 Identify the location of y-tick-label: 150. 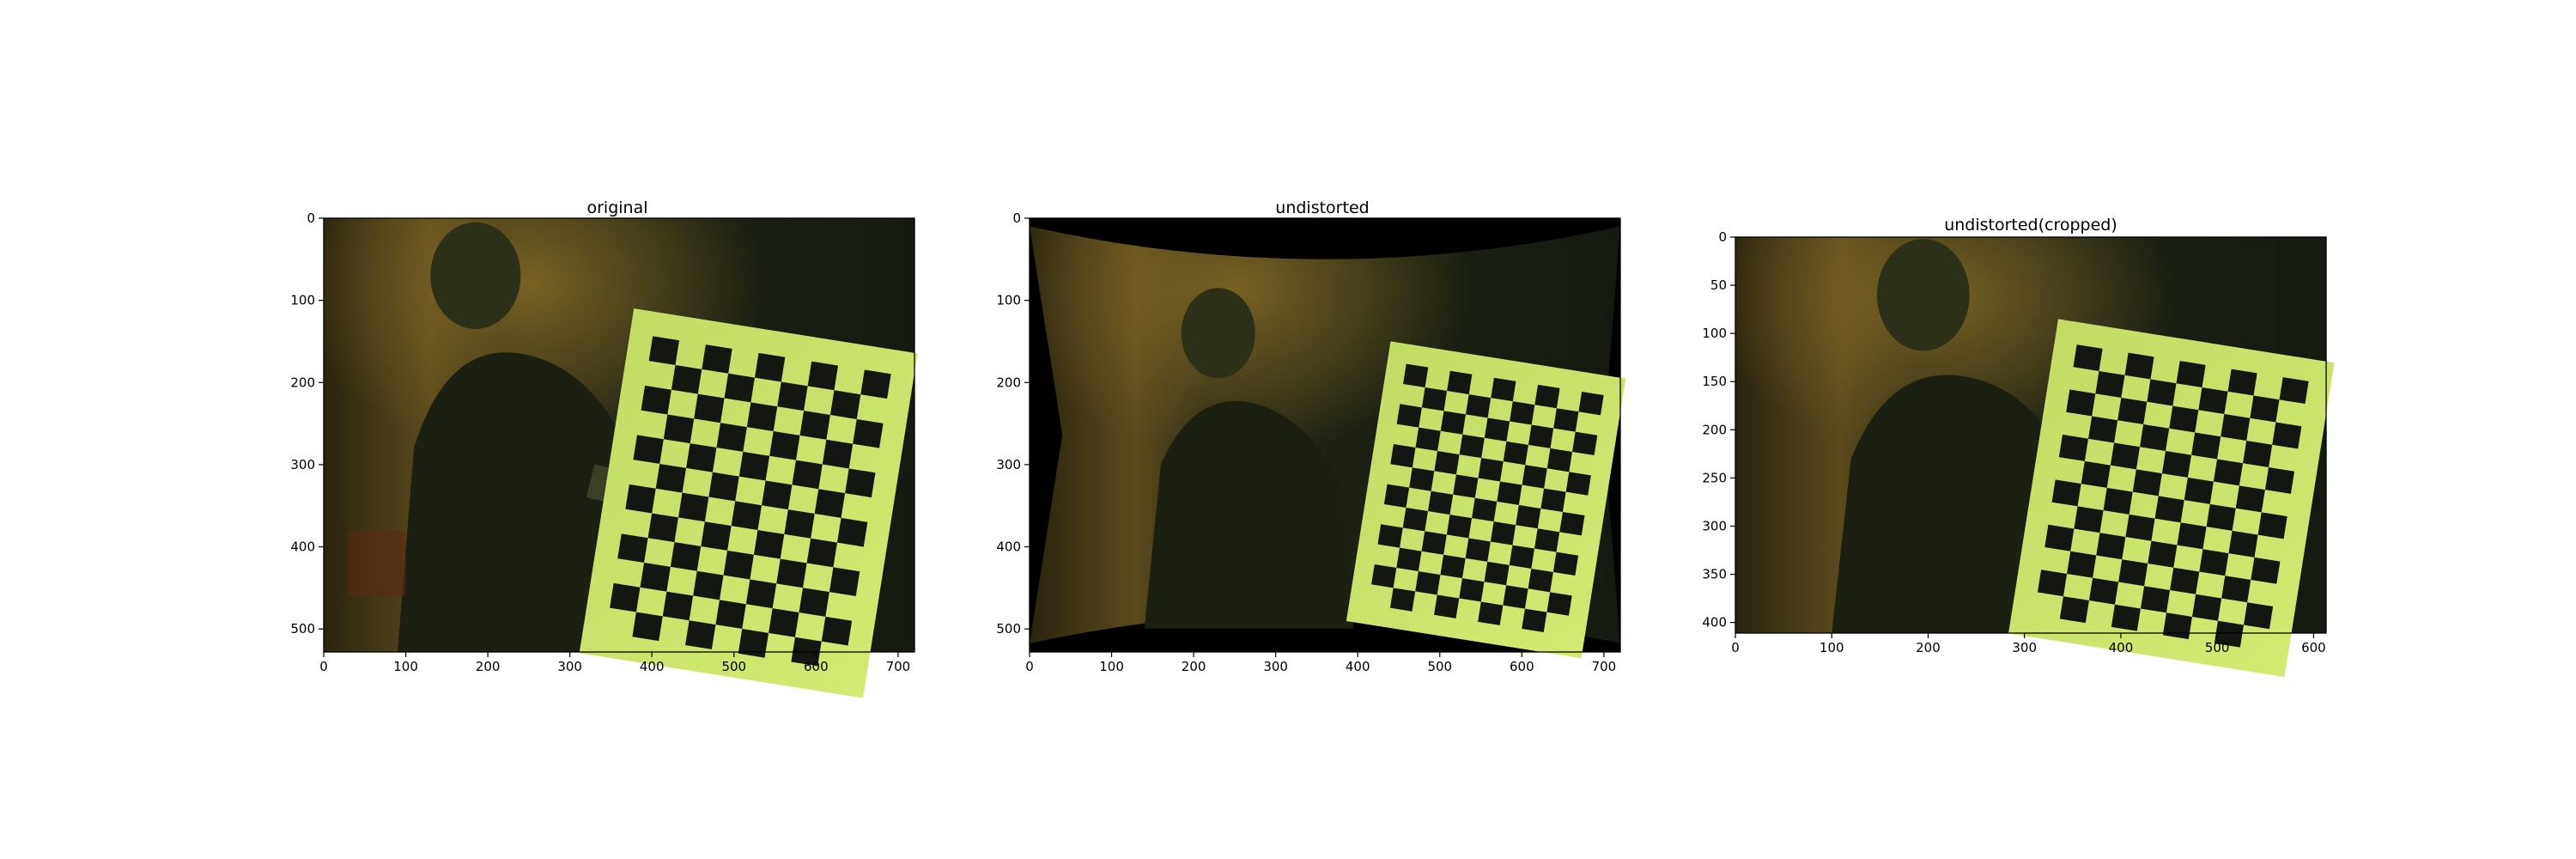
(1715, 381).